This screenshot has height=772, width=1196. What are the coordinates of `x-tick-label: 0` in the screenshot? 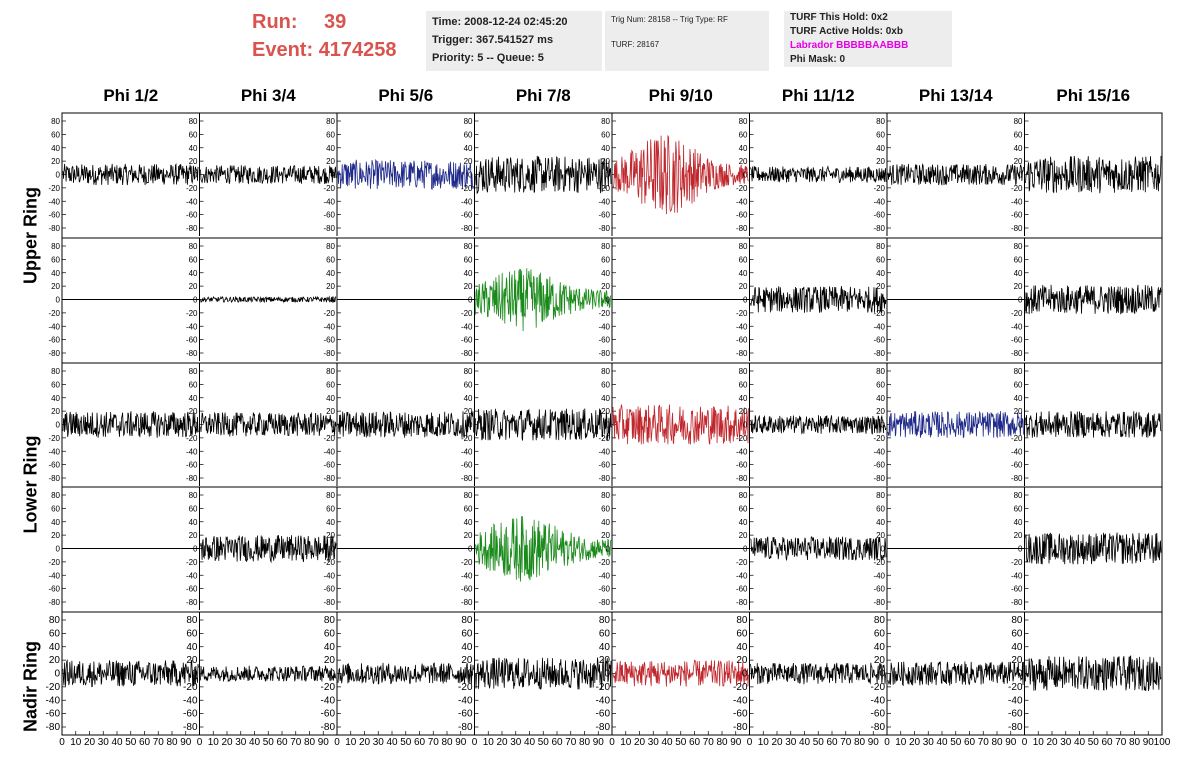 It's located at (337, 742).